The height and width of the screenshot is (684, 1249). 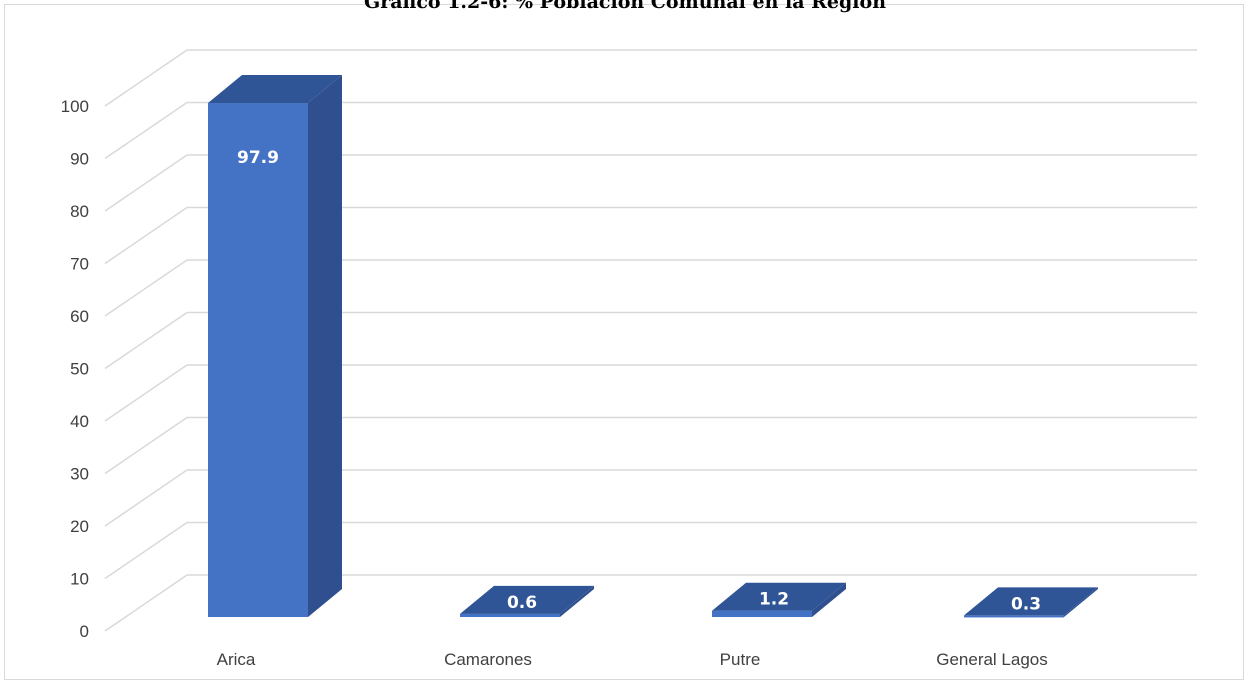 What do you see at coordinates (79, 159) in the screenshot?
I see `y-tick-label: 90` at bounding box center [79, 159].